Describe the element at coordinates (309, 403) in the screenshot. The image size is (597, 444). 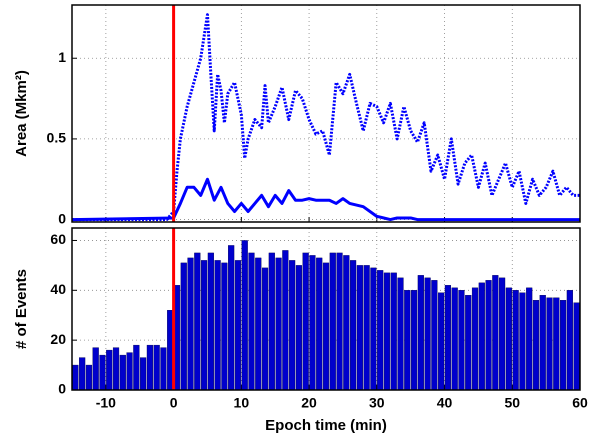
I see `x-tick-label: 20` at that location.